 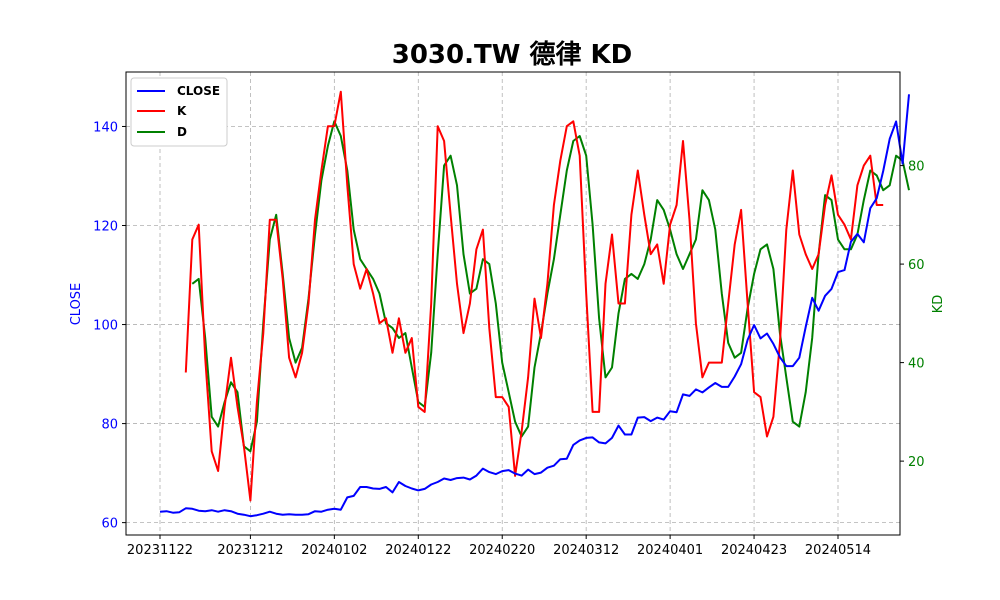 What do you see at coordinates (586, 550) in the screenshot?
I see `x-tick-label: 20240312` at bounding box center [586, 550].